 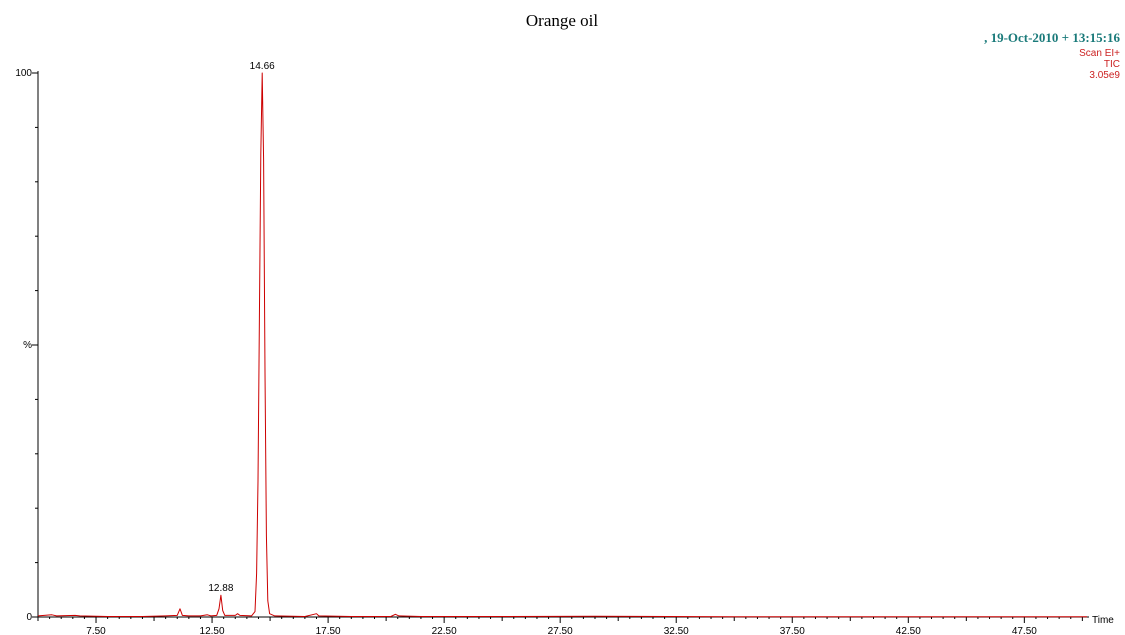 I want to click on x-tick-label: 7.50, so click(x=96, y=630).